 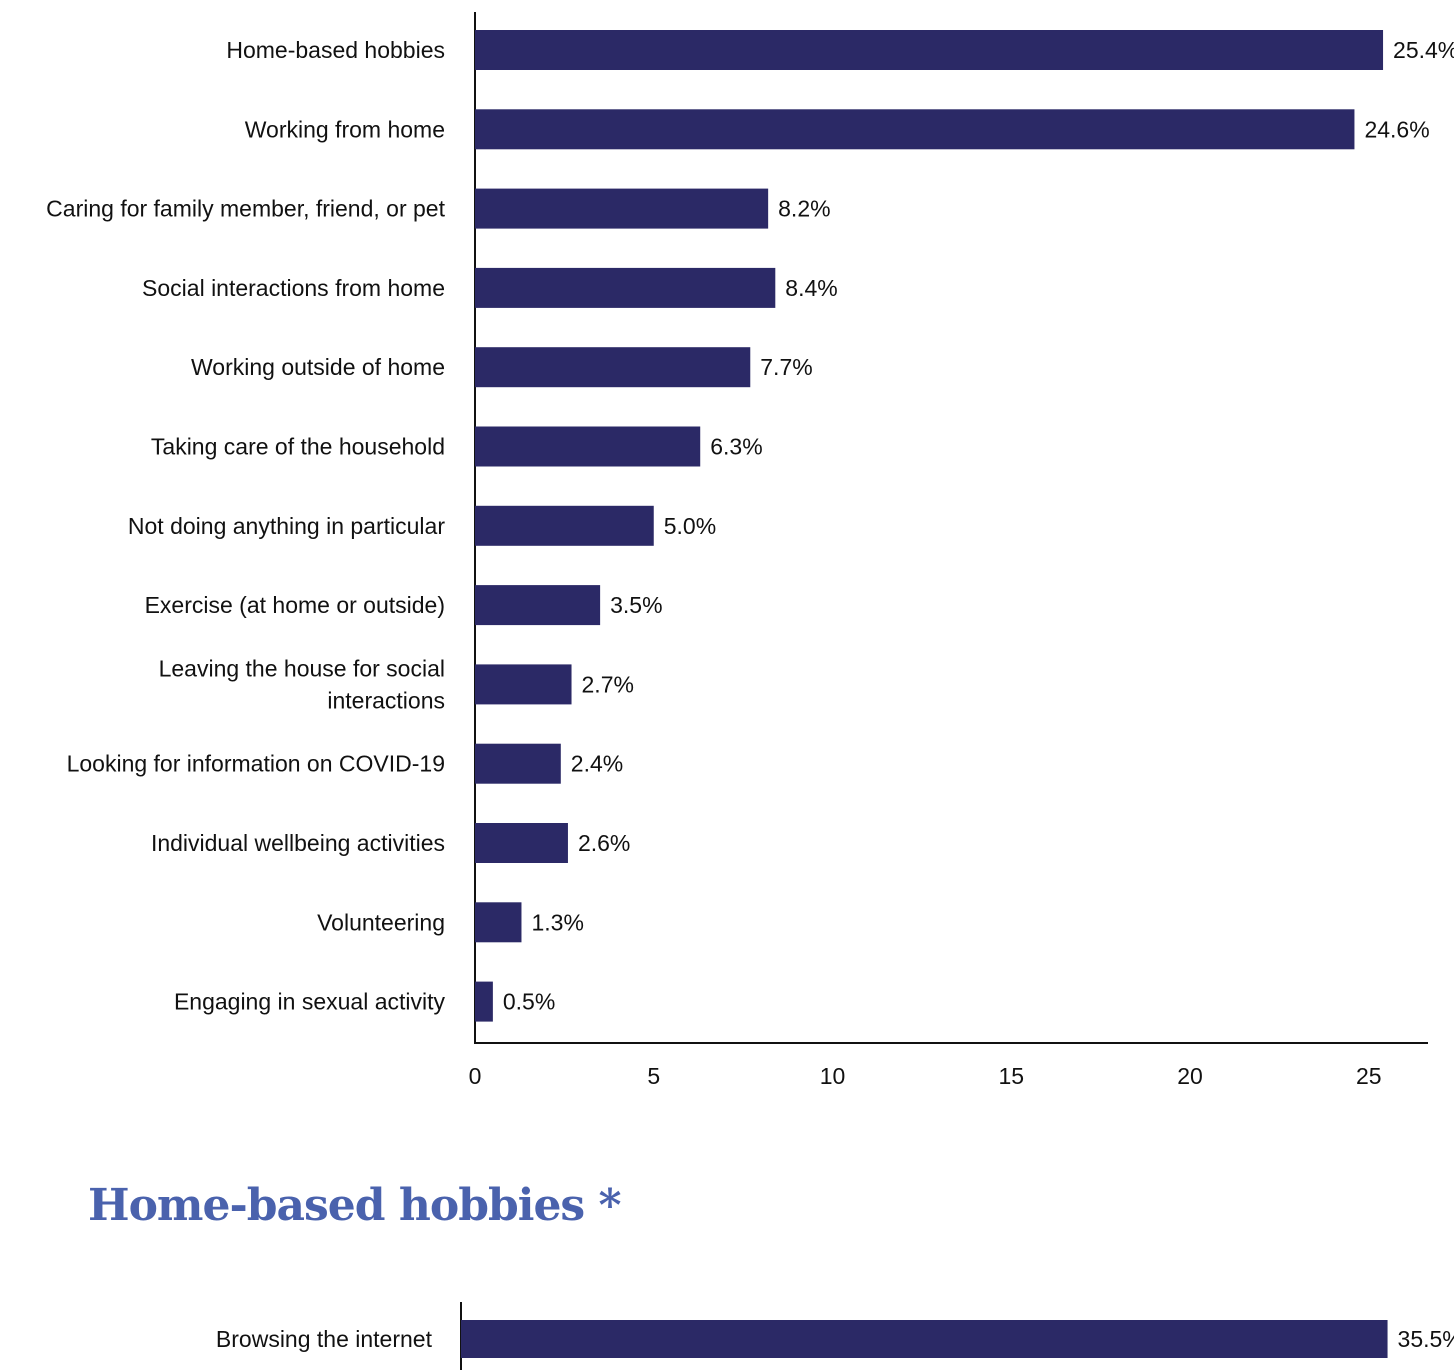 I want to click on bar-value-label: 3.5%, so click(x=636, y=605).